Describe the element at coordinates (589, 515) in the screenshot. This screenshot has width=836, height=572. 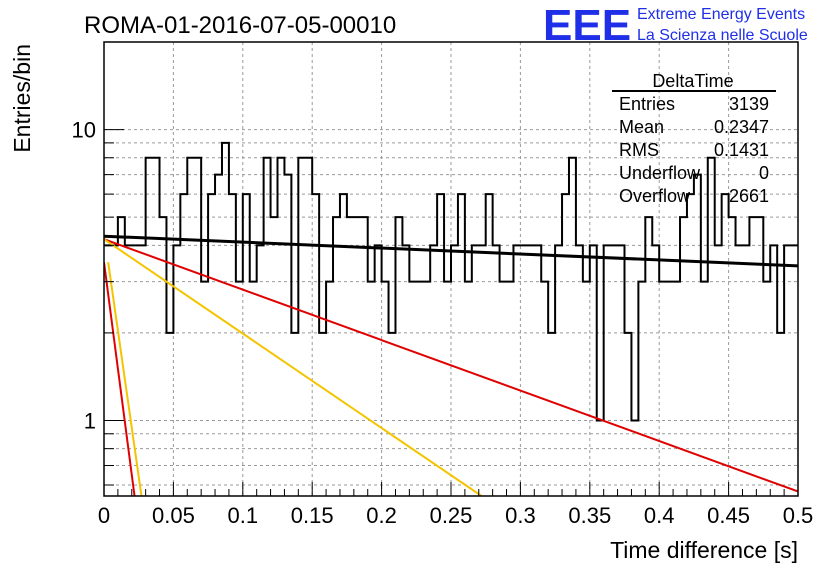
I see `x-tick-label: 0.35` at that location.